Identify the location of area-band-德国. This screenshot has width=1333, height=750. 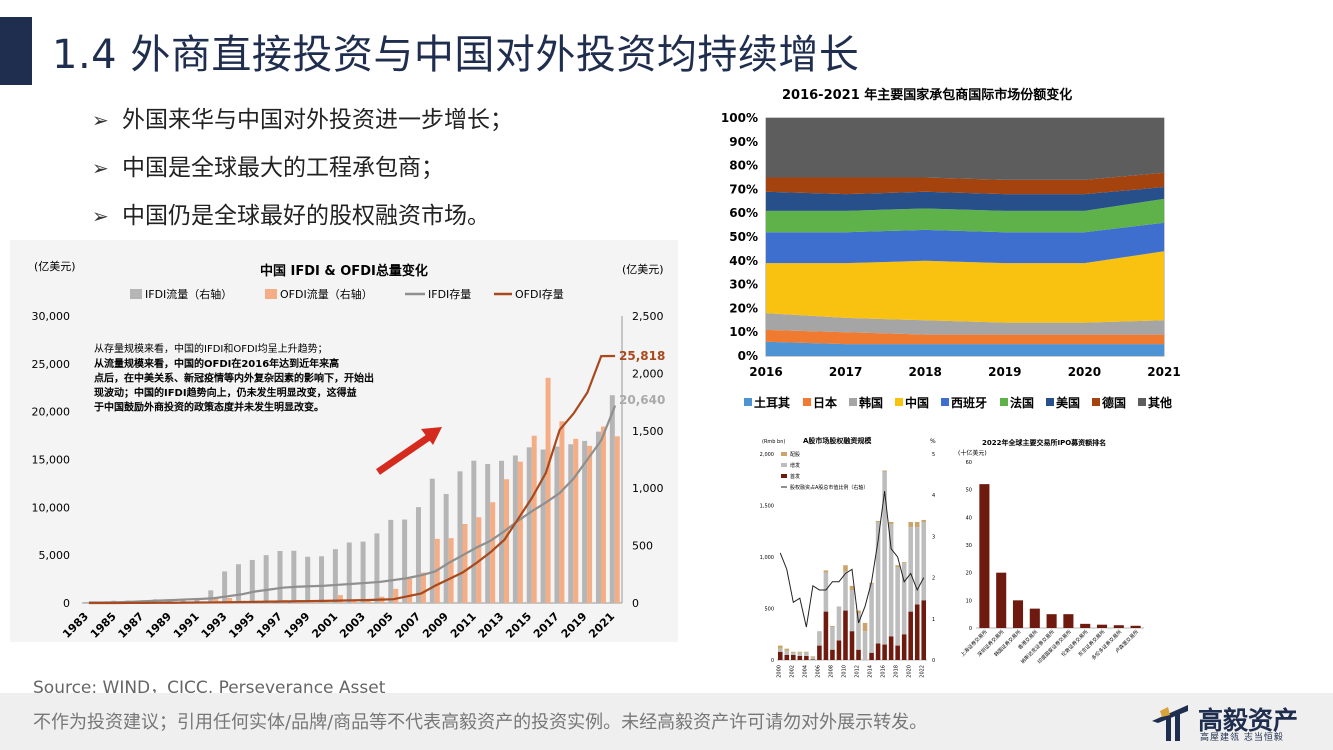
(965, 183).